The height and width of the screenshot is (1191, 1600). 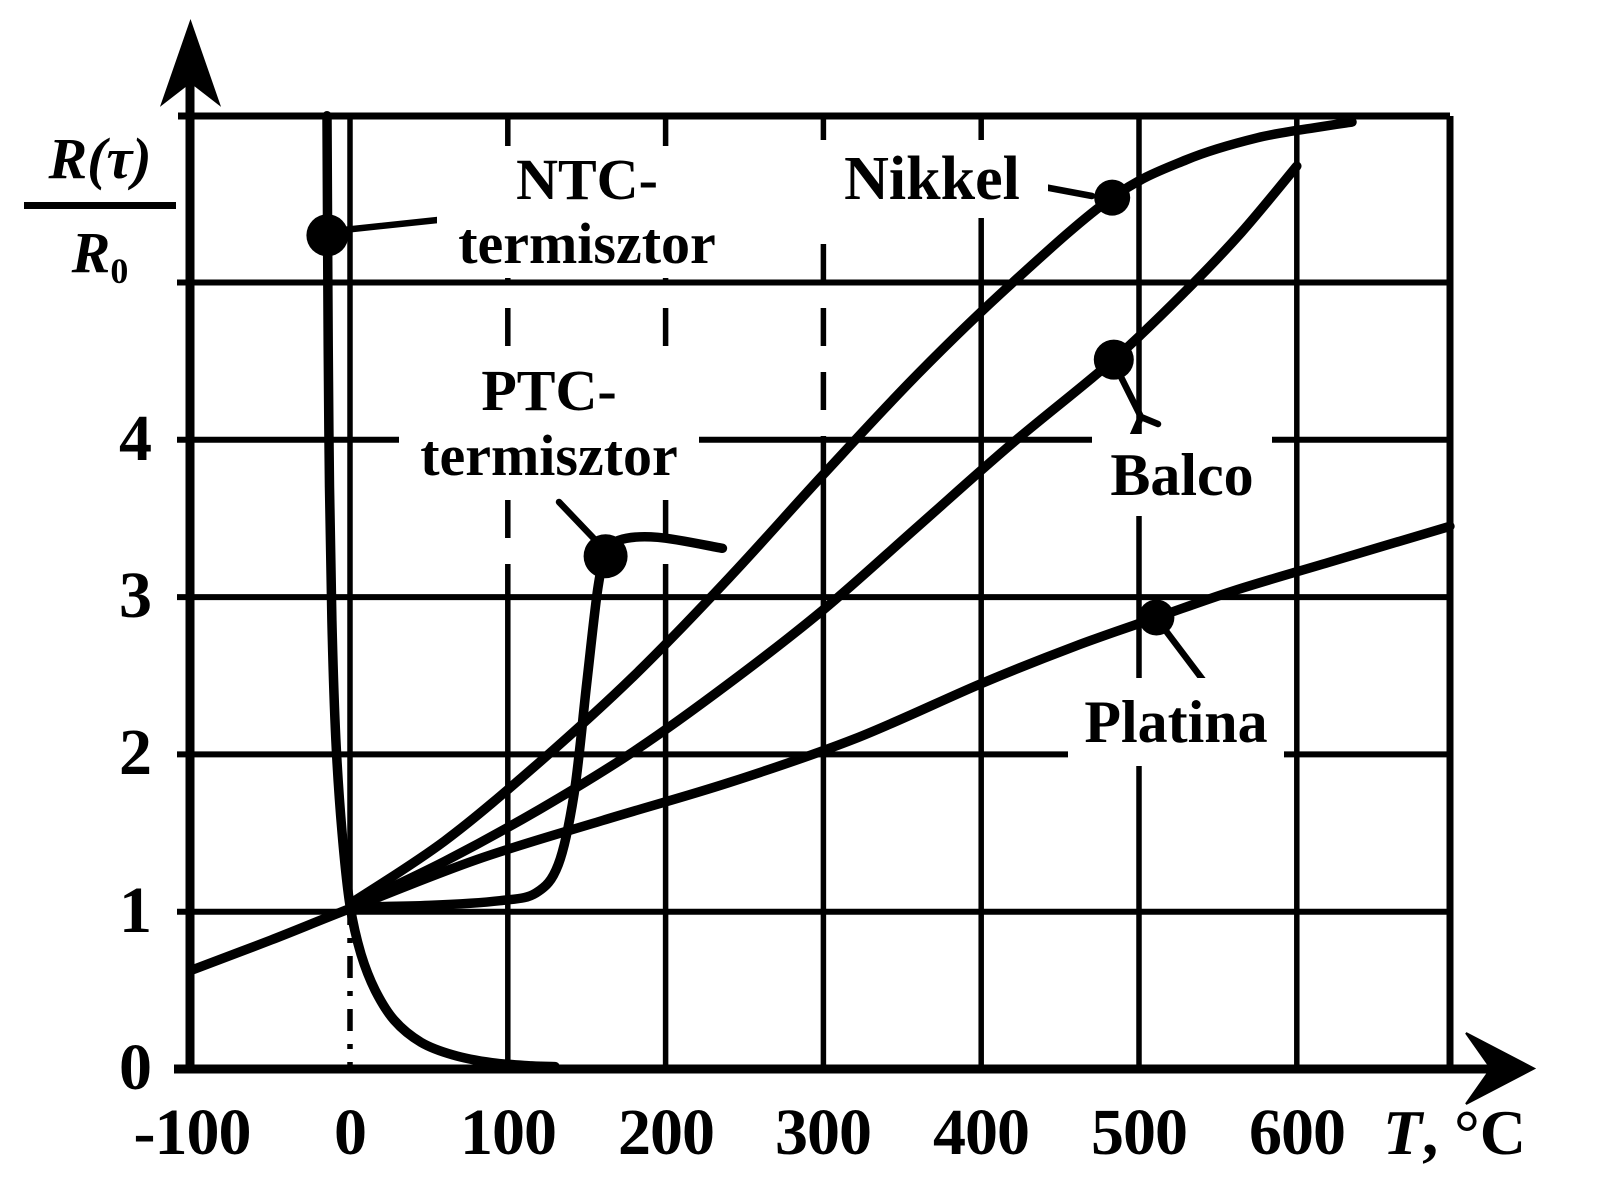 What do you see at coordinates (605, 556) in the screenshot?
I see `ptc-marker-dot` at bounding box center [605, 556].